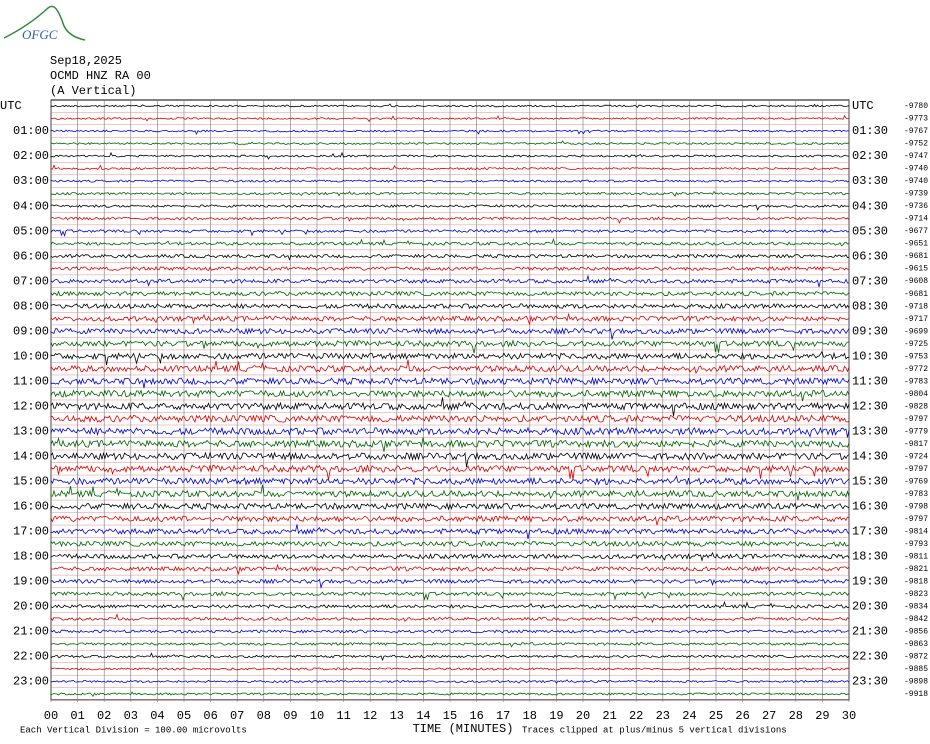  I want to click on right-value: -9811, so click(916, 556).